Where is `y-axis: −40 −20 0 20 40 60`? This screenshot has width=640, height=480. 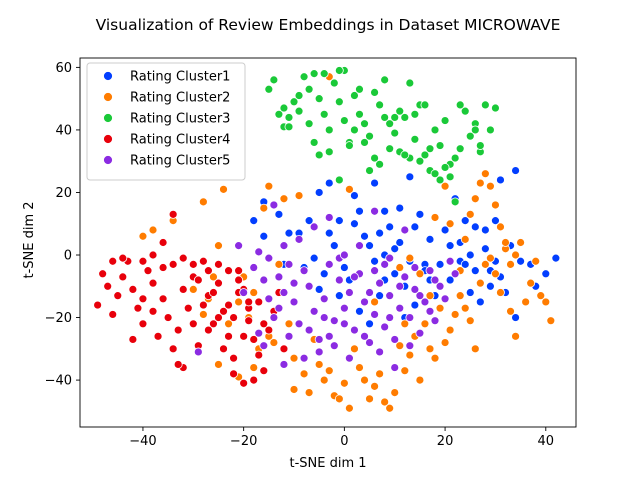
y-axis: −40 −20 0 20 40 60 is located at coordinates (62, 225).